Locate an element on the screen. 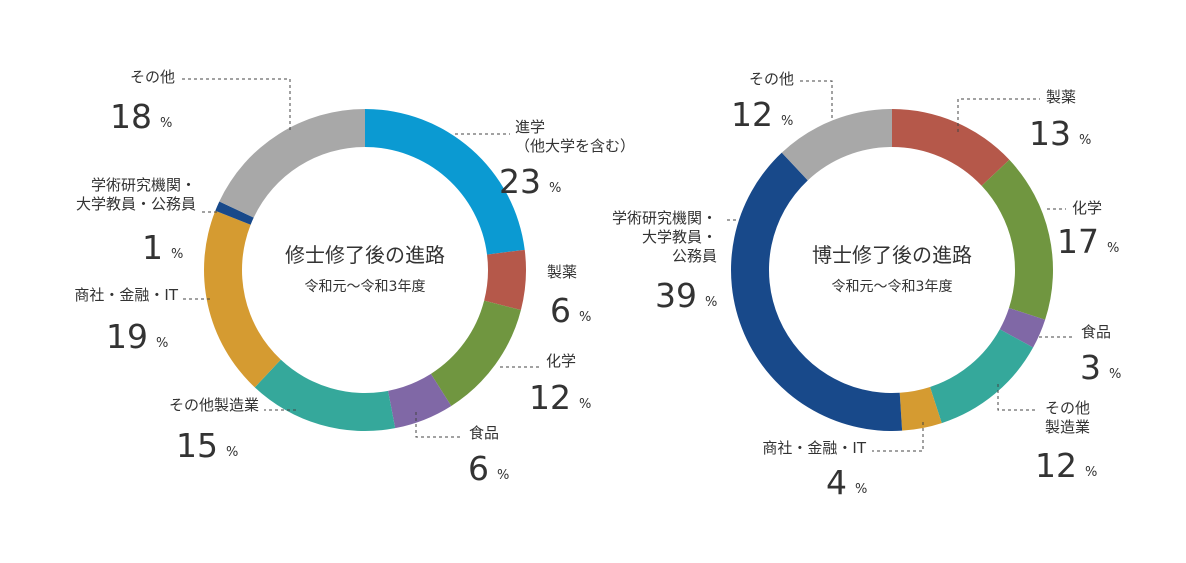 The height and width of the screenshot is (563, 1186). slice-value-shingaku: 23 is located at coordinates (520, 181).